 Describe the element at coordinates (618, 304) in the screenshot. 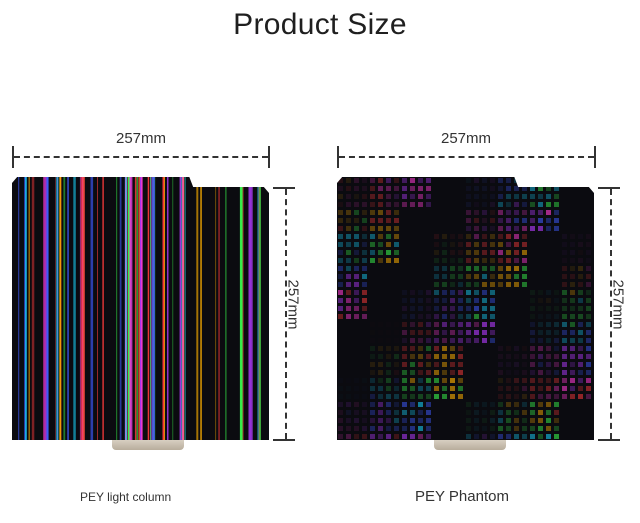

I see `height-label-right: 257mm` at that location.